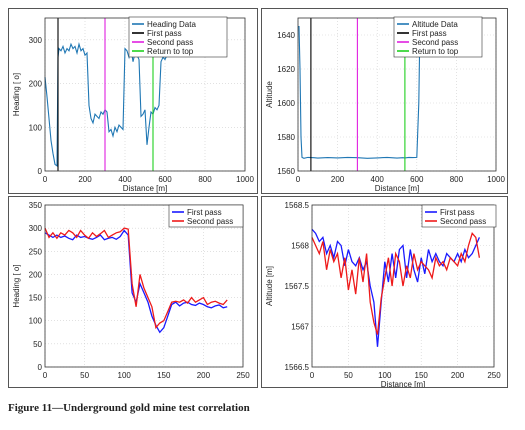 This screenshot has width=525, height=430. I want to click on y-tick-label: 1566.5, so click(297, 367).